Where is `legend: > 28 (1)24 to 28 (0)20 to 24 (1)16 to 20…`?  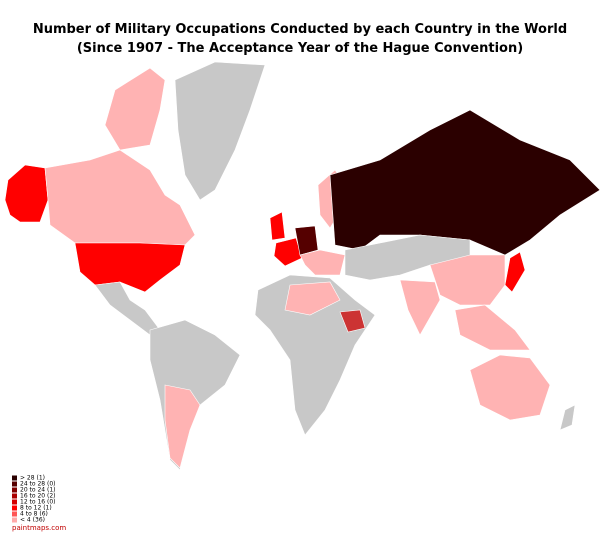
legend: > 28 (1)24 to 28 (0)20 to 24 (1)16 to 20… is located at coordinates (34, 499).